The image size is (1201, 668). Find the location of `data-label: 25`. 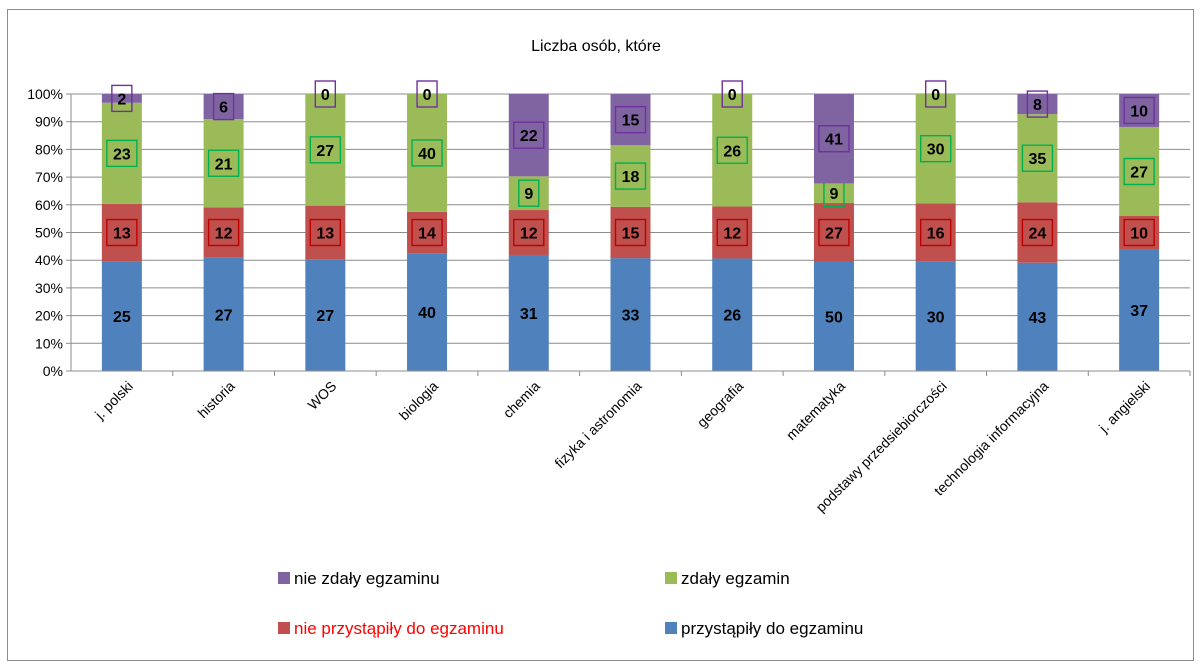

data-label: 25 is located at coordinates (122, 317).